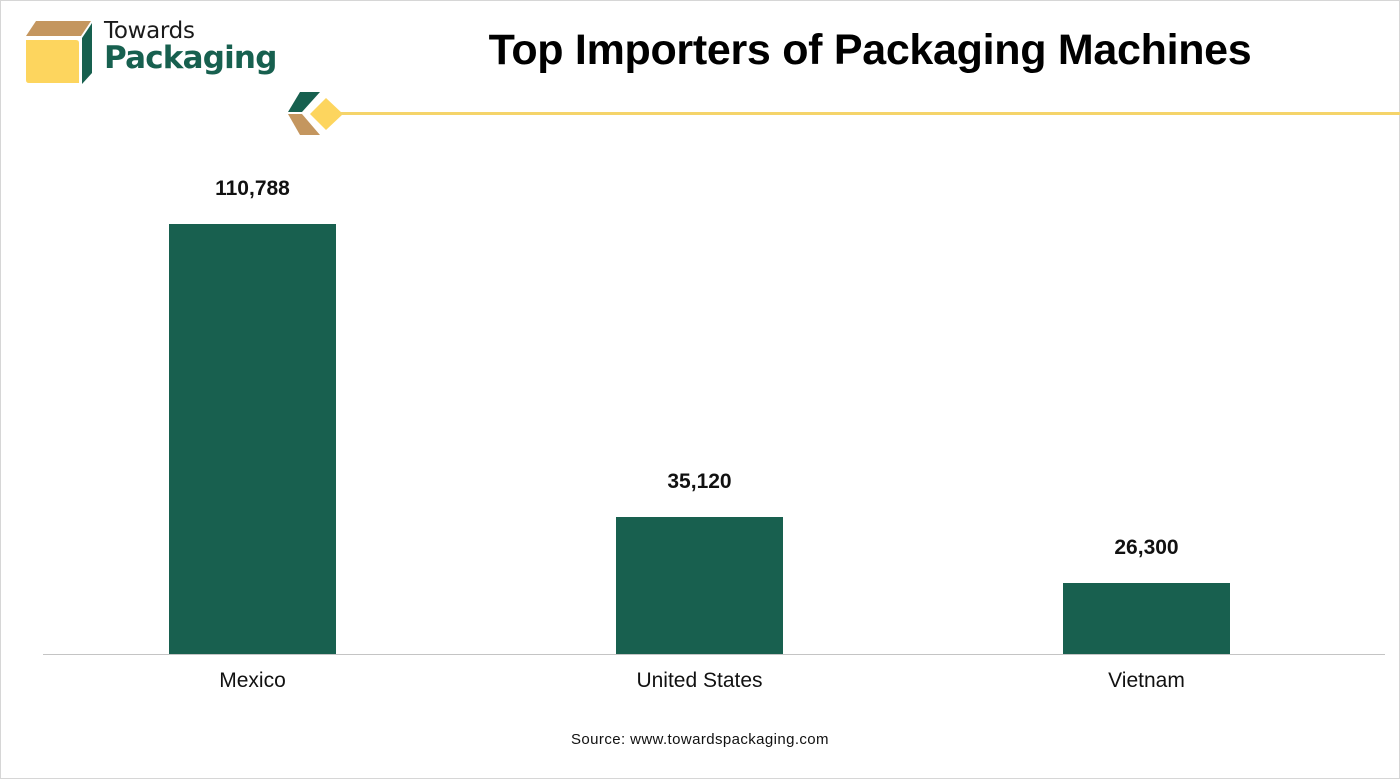 The image size is (1400, 779). What do you see at coordinates (700, 739) in the screenshot?
I see `source-note: Source: www.towardspackaging.com` at bounding box center [700, 739].